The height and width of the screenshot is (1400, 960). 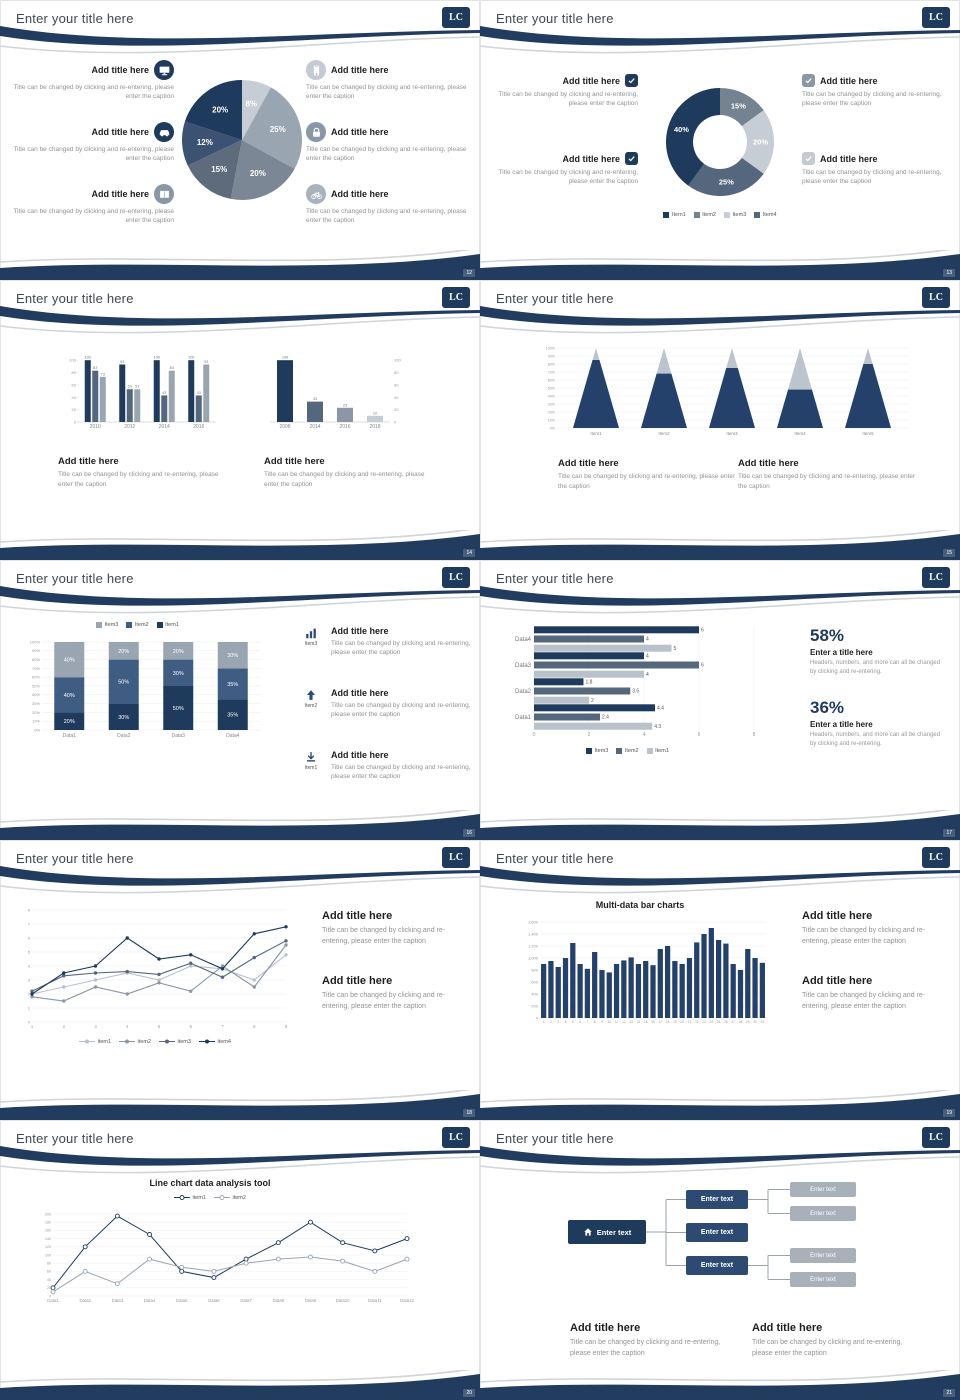 What do you see at coordinates (949, 833) in the screenshot?
I see `page-number: 17` at bounding box center [949, 833].